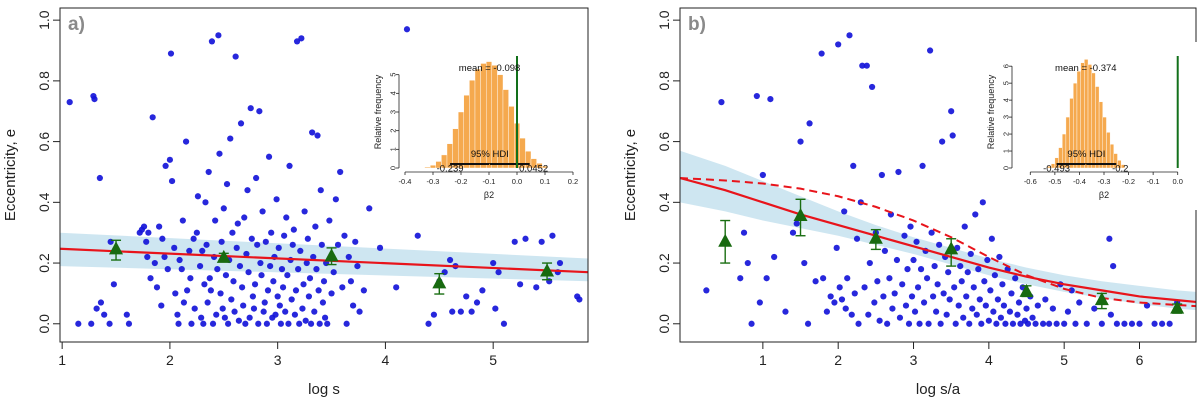 The width and height of the screenshot is (1200, 407). What do you see at coordinates (989, 360) in the screenshot?
I see `x-tick-label: 4` at bounding box center [989, 360].